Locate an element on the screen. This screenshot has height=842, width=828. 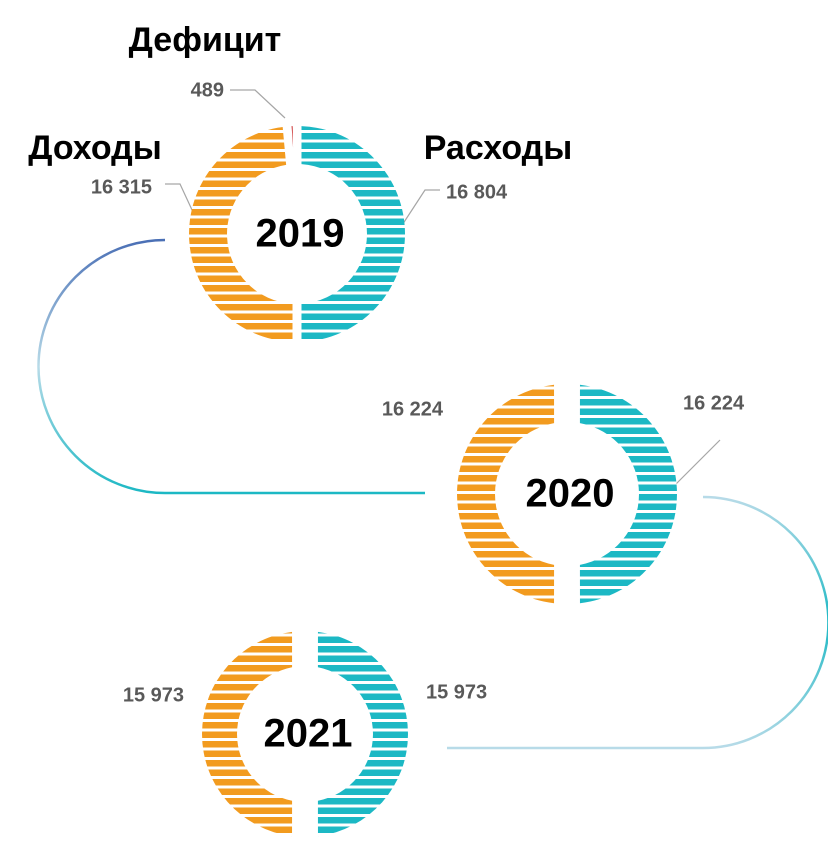
value-label: 489 is located at coordinates (207, 90).